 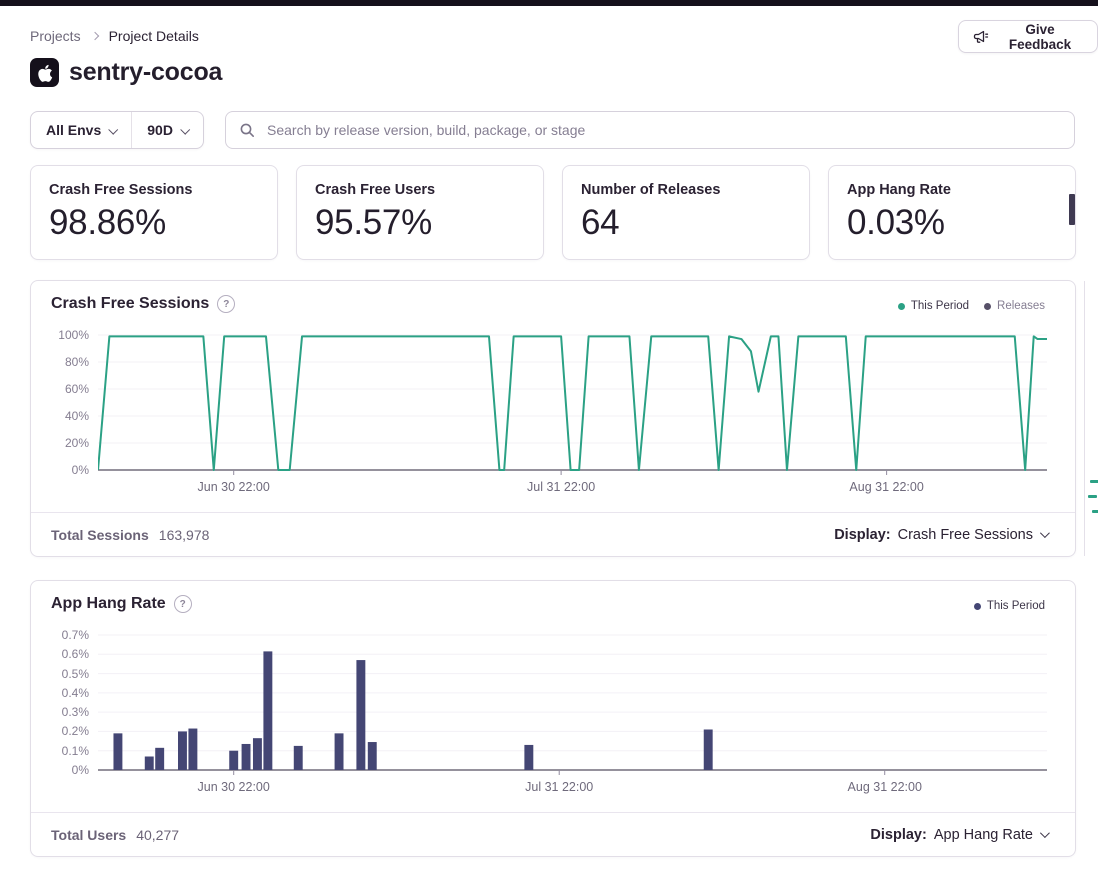 I want to click on breadcrumb-project-details: Project Details, so click(x=153, y=36).